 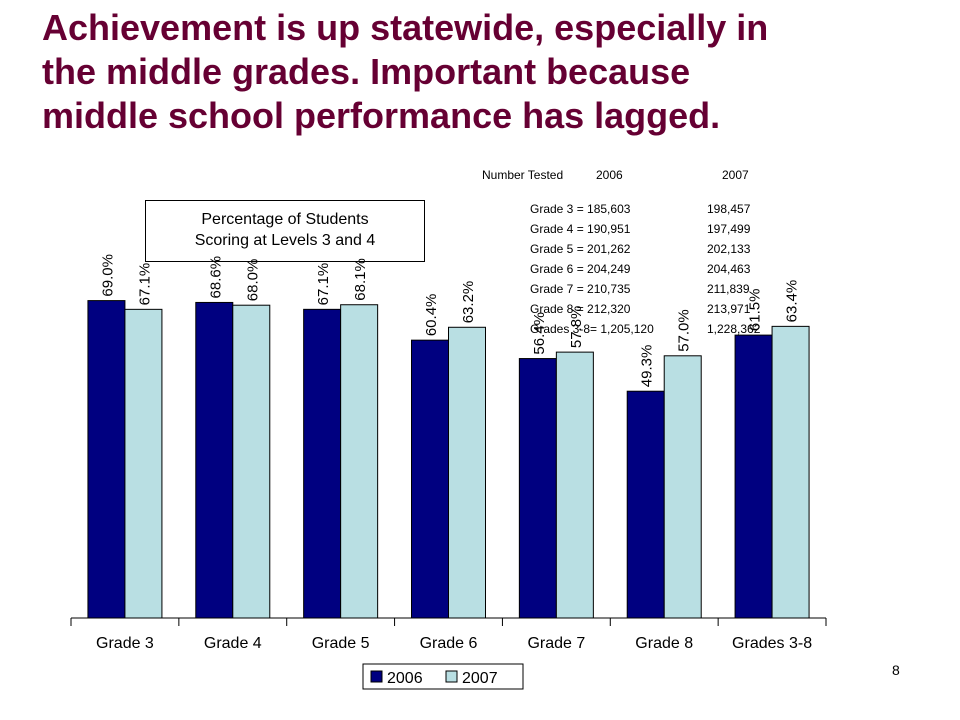 What do you see at coordinates (341, 643) in the screenshot?
I see `x-tick-label-2: Grade 5` at bounding box center [341, 643].